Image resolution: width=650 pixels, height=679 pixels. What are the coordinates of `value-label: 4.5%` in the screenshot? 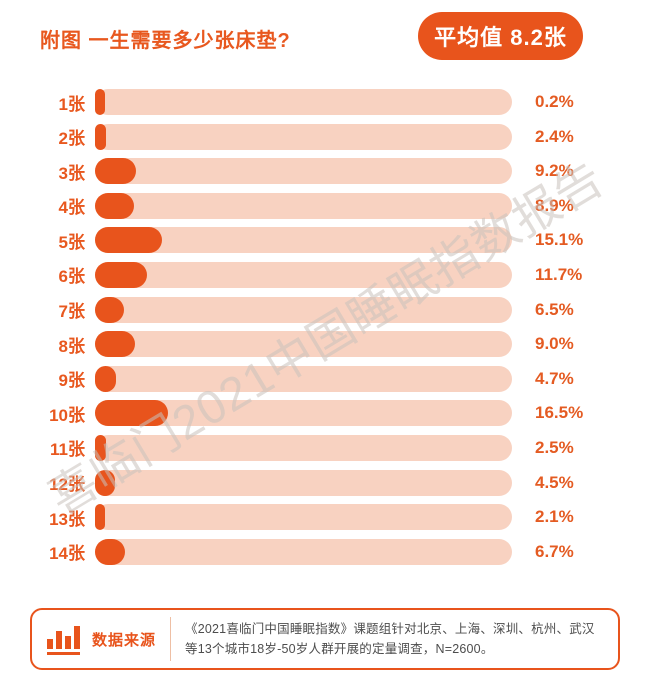 It's located at (554, 482).